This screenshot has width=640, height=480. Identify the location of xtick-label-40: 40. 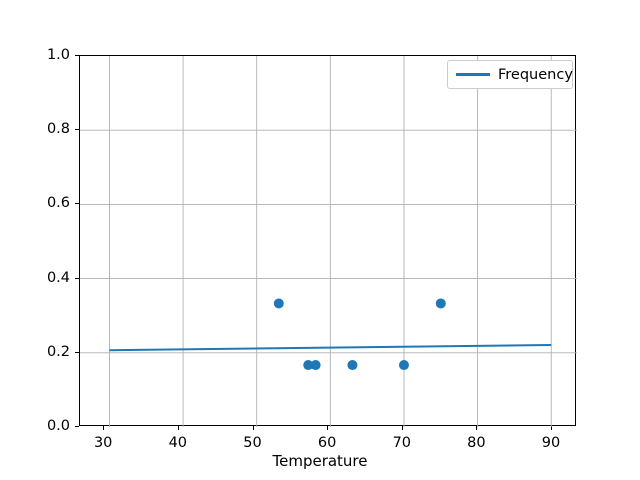
(178, 443).